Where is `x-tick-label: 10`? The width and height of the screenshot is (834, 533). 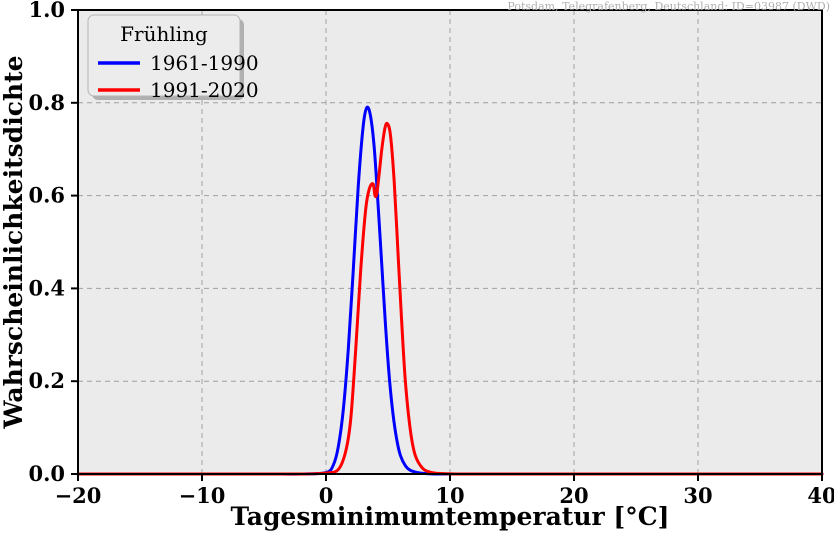
x-tick-label: 10 is located at coordinates (449, 495).